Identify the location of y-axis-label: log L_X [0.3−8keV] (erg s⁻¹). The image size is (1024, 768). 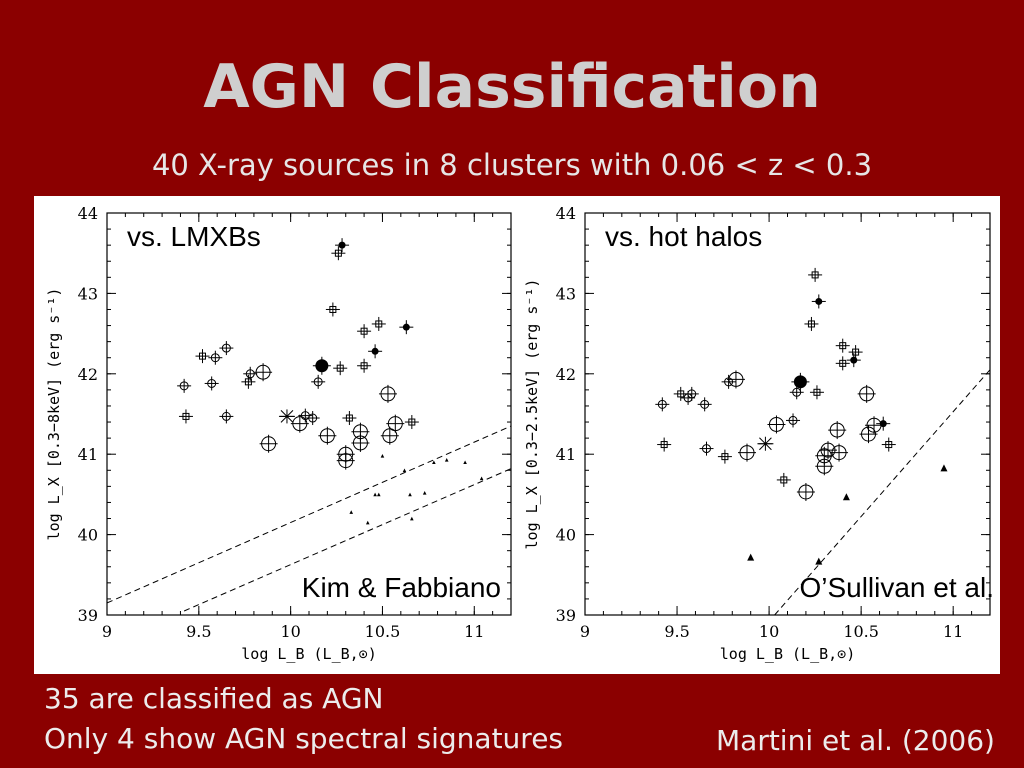
(54, 414).